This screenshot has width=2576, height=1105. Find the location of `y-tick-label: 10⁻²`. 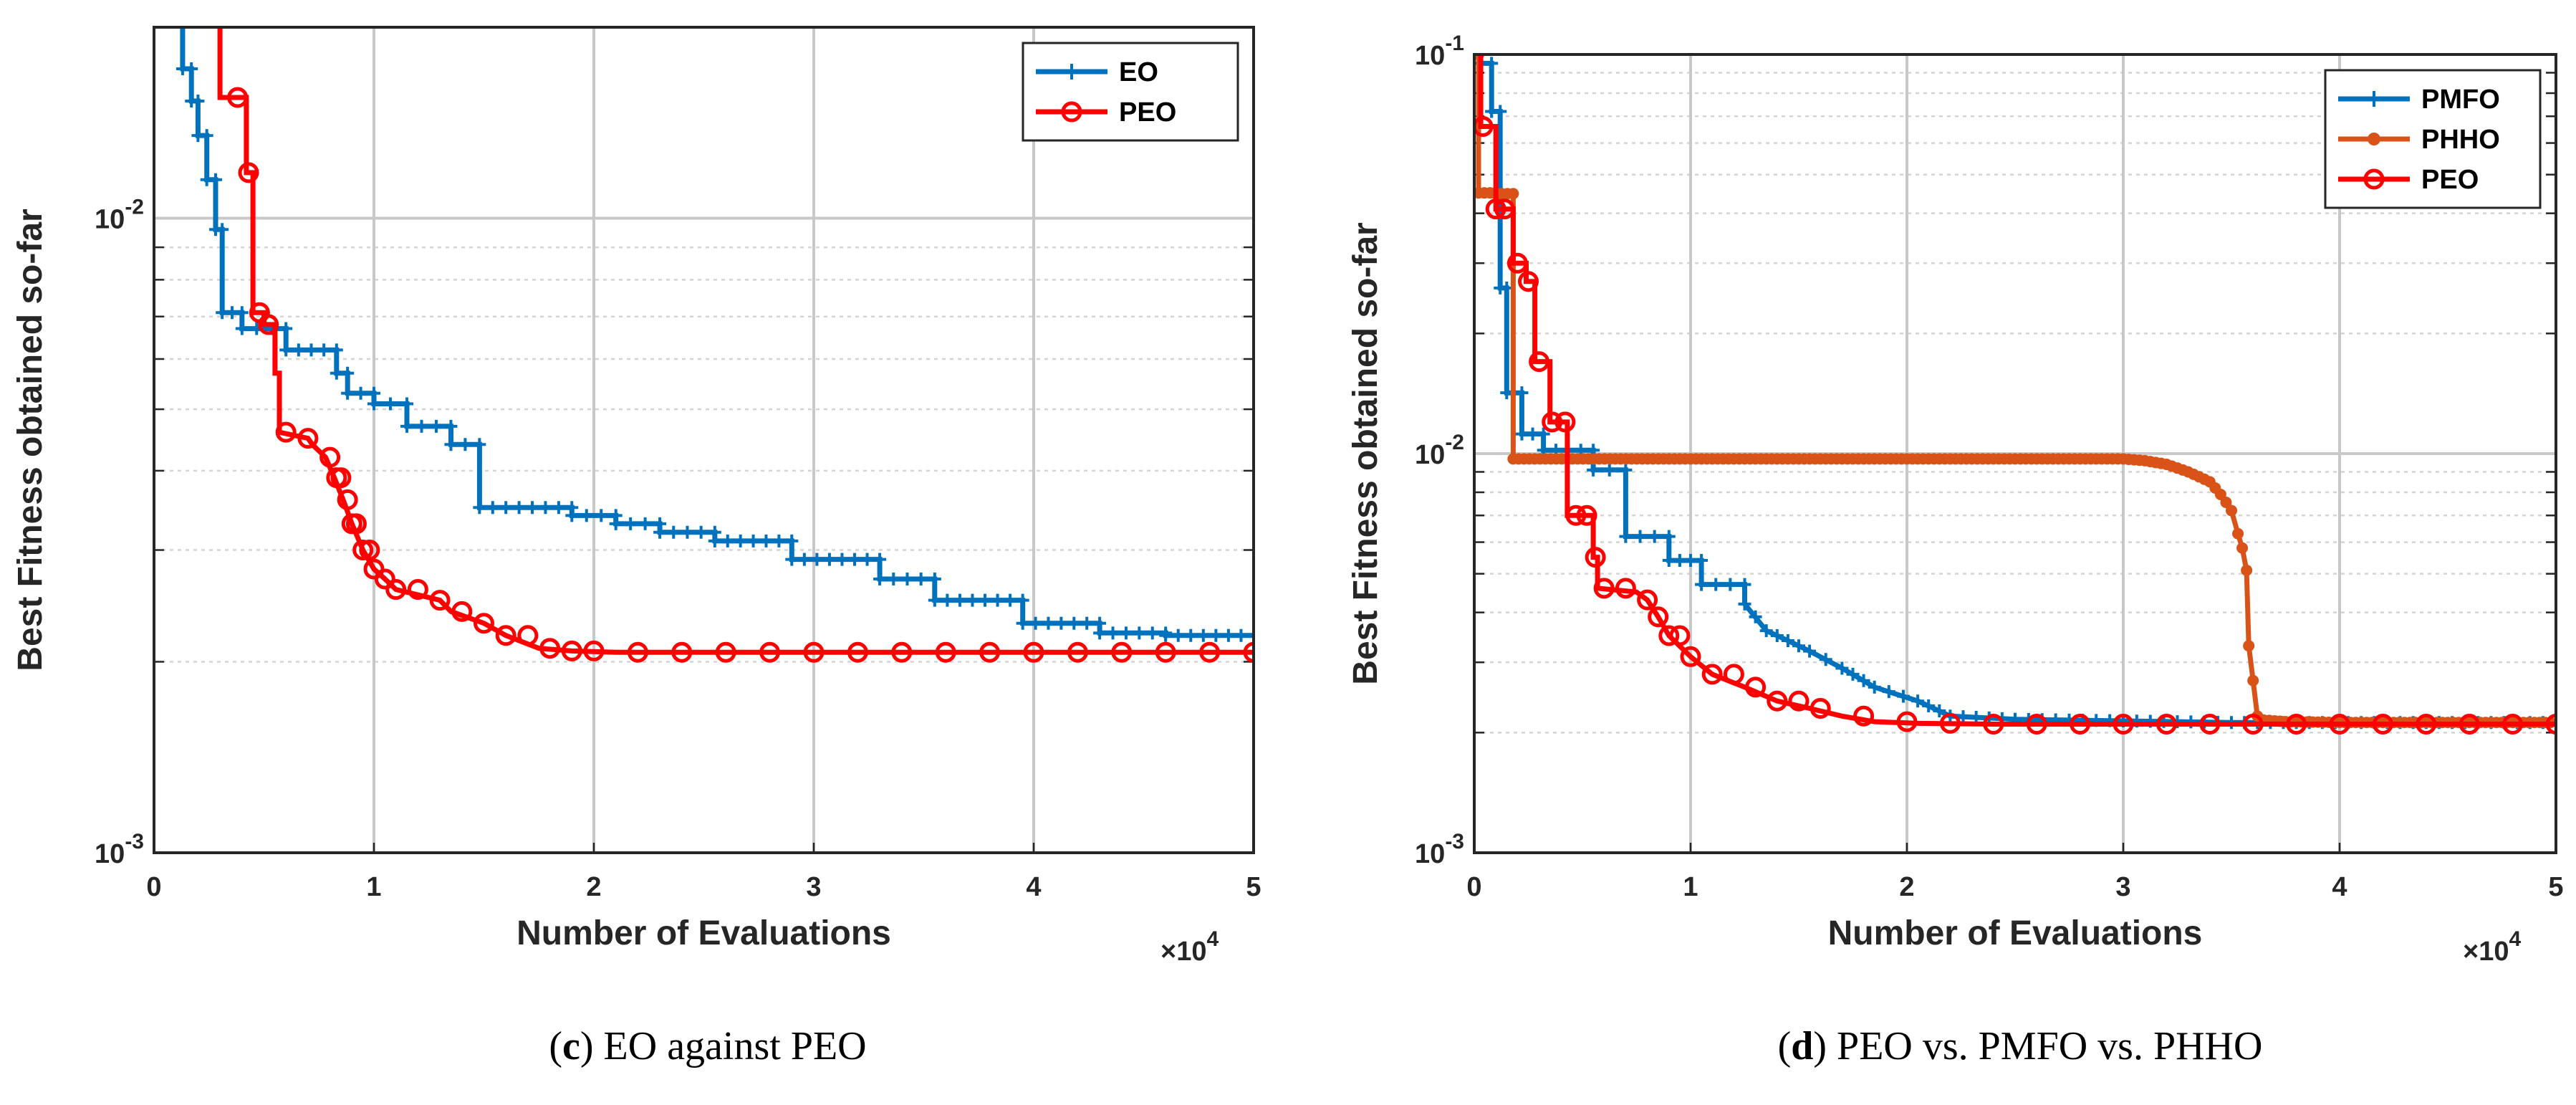

y-tick-label: 10⁻² is located at coordinates (119, 215).